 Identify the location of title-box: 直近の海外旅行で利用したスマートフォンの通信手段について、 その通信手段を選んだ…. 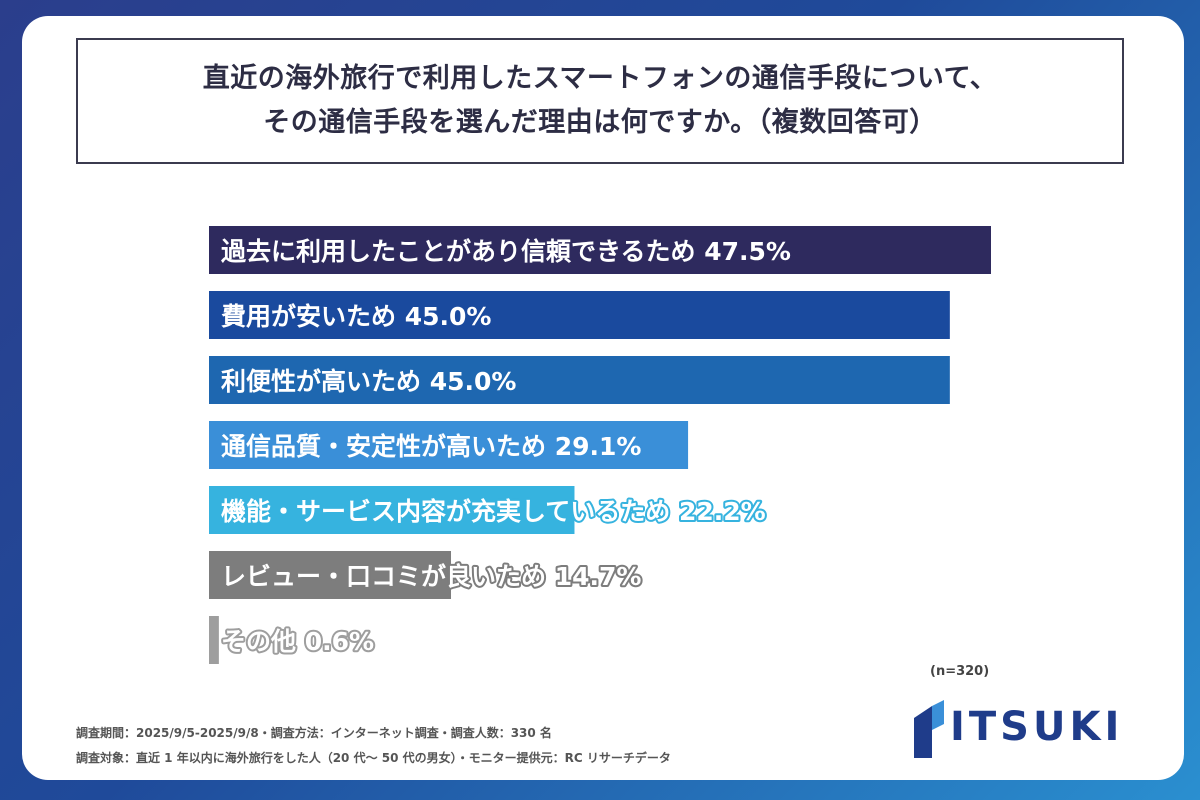
(600, 101).